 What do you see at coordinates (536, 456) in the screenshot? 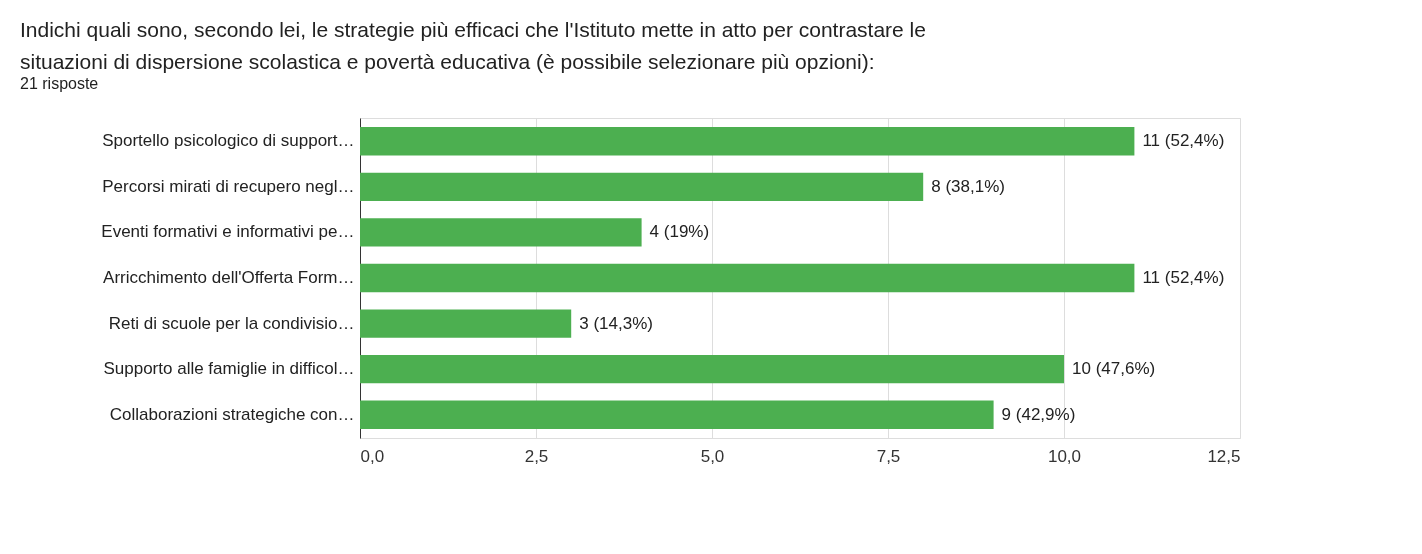
I see `x-tick-label: 2,5` at bounding box center [536, 456].